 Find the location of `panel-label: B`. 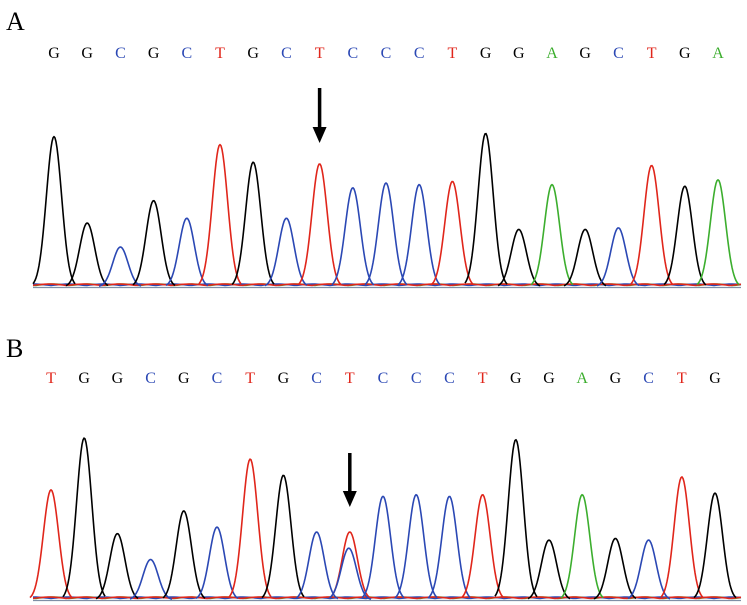

panel-label: B is located at coordinates (14, 348).